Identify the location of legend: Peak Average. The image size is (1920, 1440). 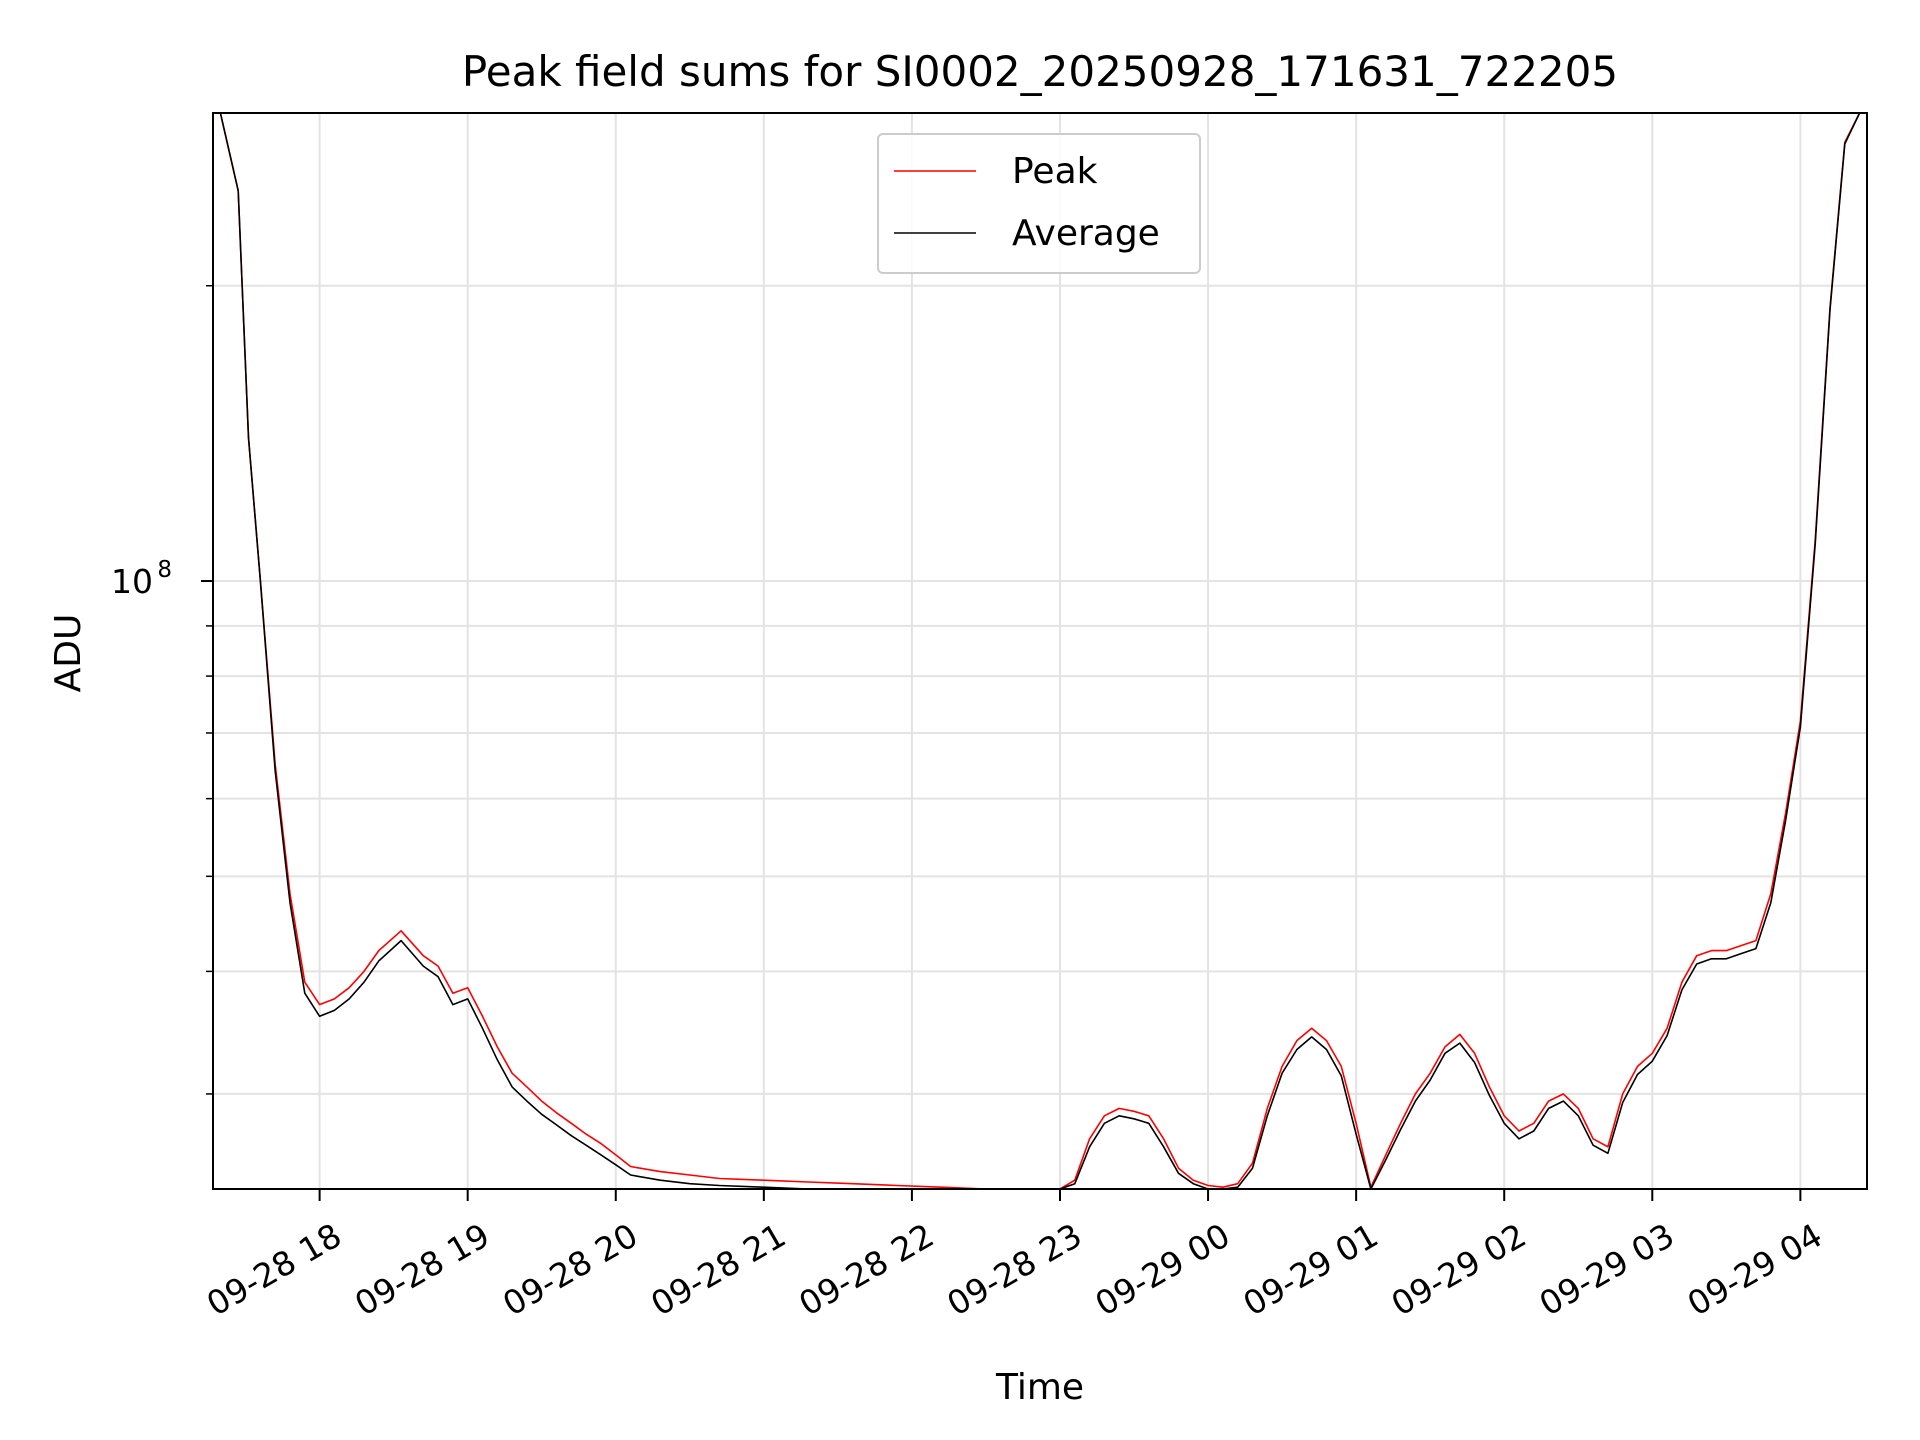
(1039, 203).